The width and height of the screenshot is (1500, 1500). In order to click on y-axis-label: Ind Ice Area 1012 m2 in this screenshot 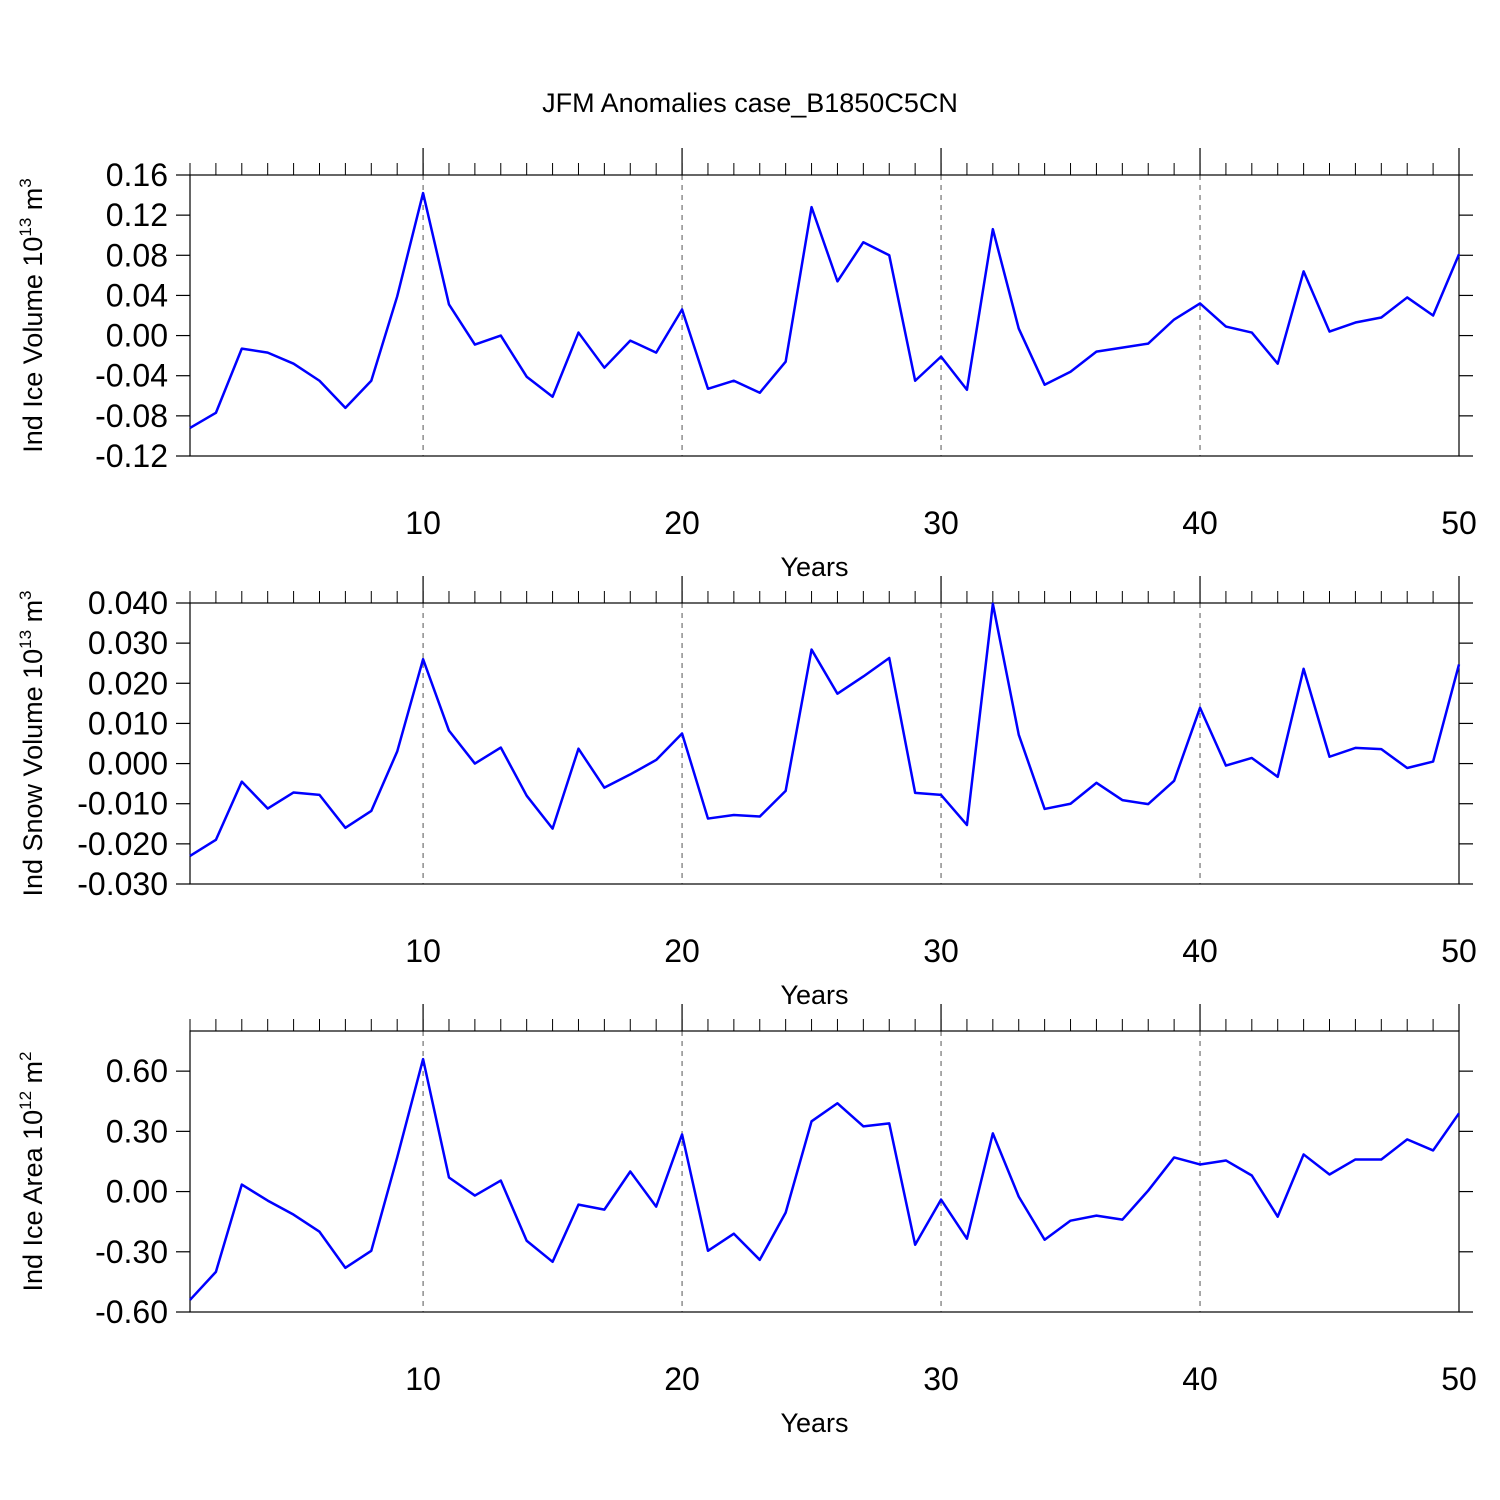, I will do `click(32, 1171)`.